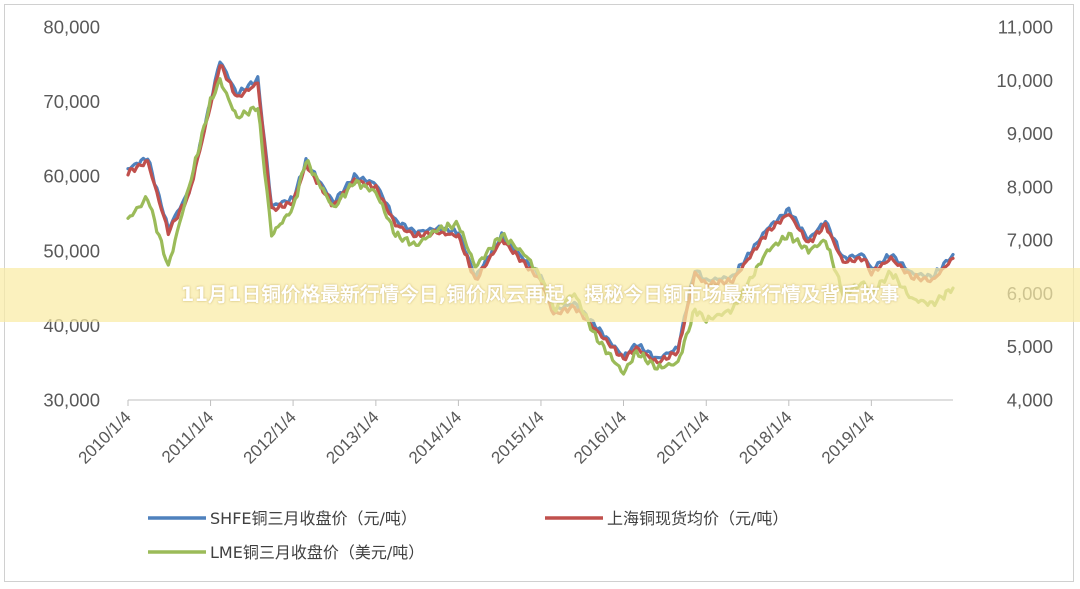 Image resolution: width=1080 pixels, height=589 pixels. Describe the element at coordinates (71, 176) in the screenshot. I see `left-tick-label: 60,000` at that location.